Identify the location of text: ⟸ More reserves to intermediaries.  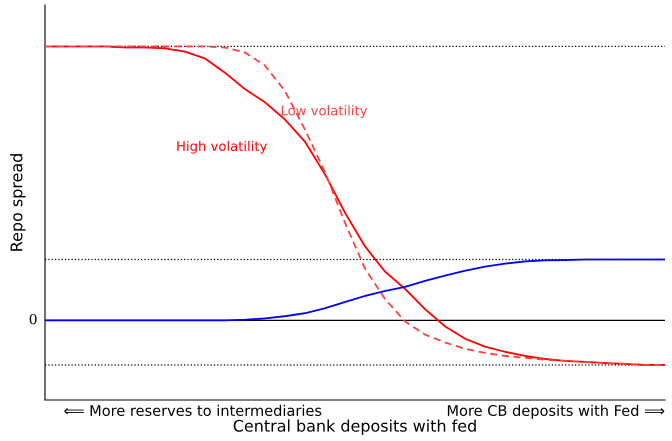
(193, 410).